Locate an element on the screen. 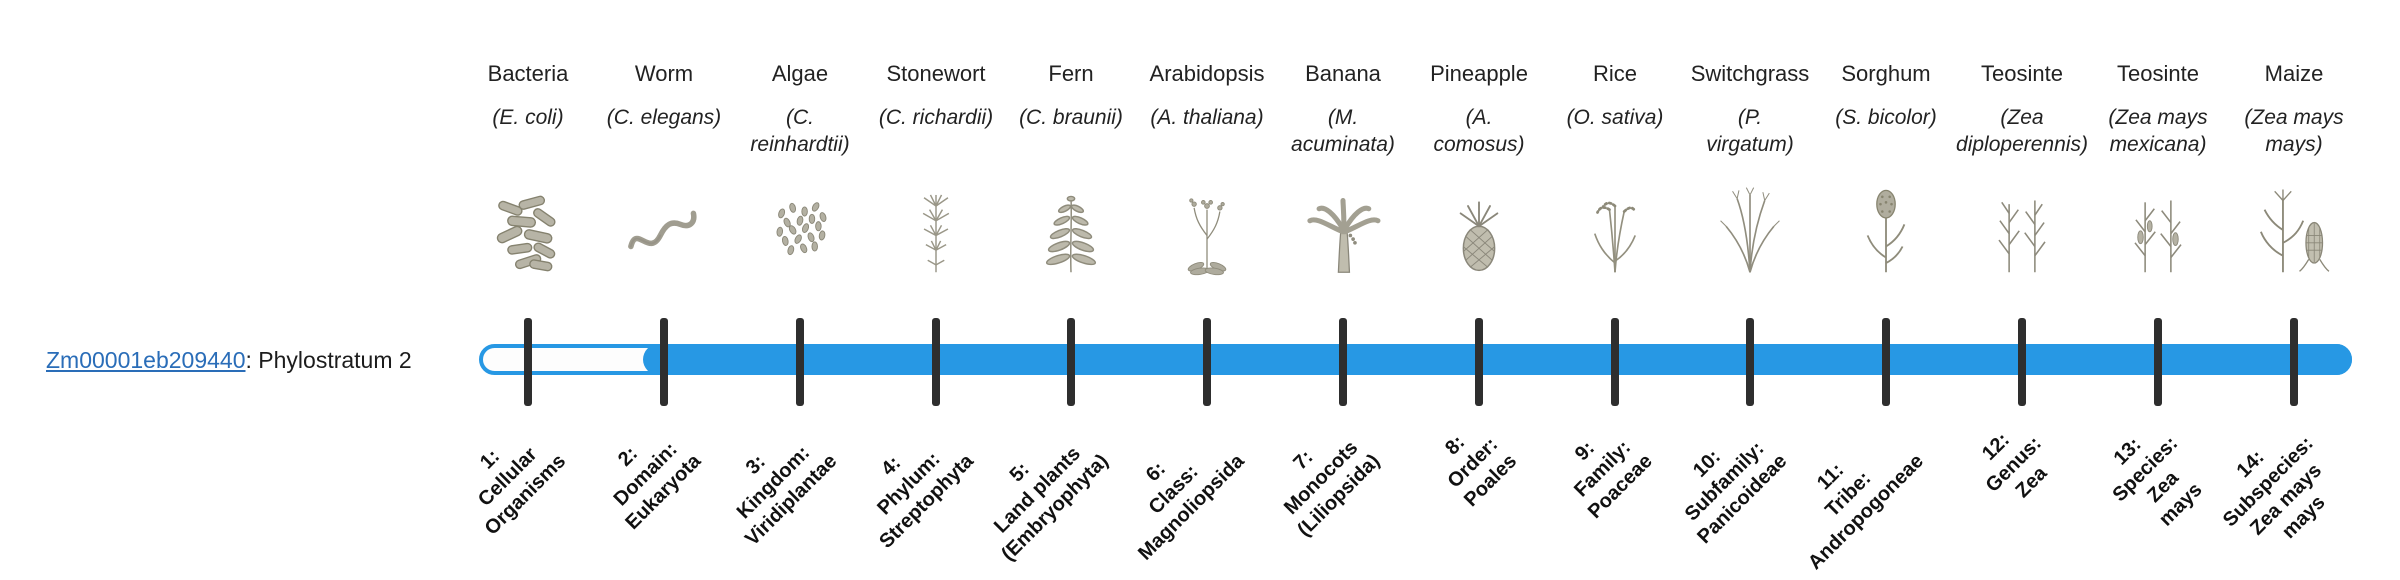 This screenshot has height=580, width=2400. stratum-label: 2: Domain: Eukaryota is located at coordinates (657, 486).